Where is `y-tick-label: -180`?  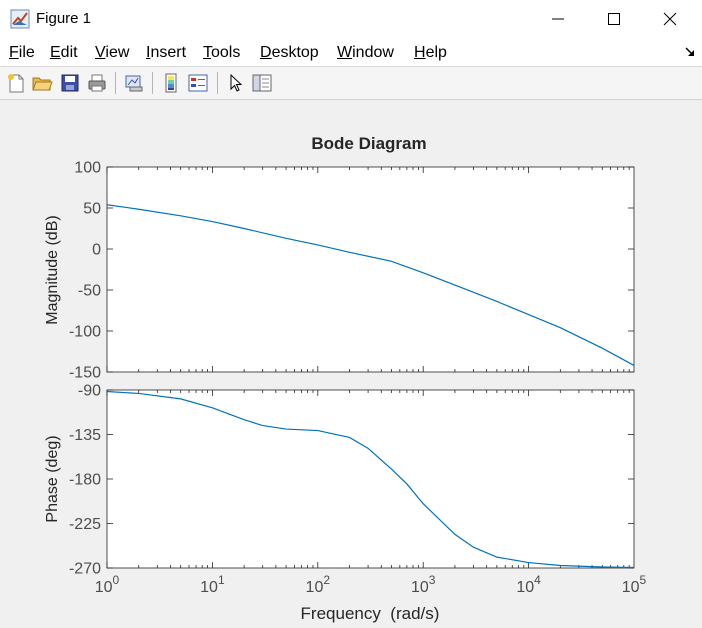
y-tick-label: -180 is located at coordinates (85, 480).